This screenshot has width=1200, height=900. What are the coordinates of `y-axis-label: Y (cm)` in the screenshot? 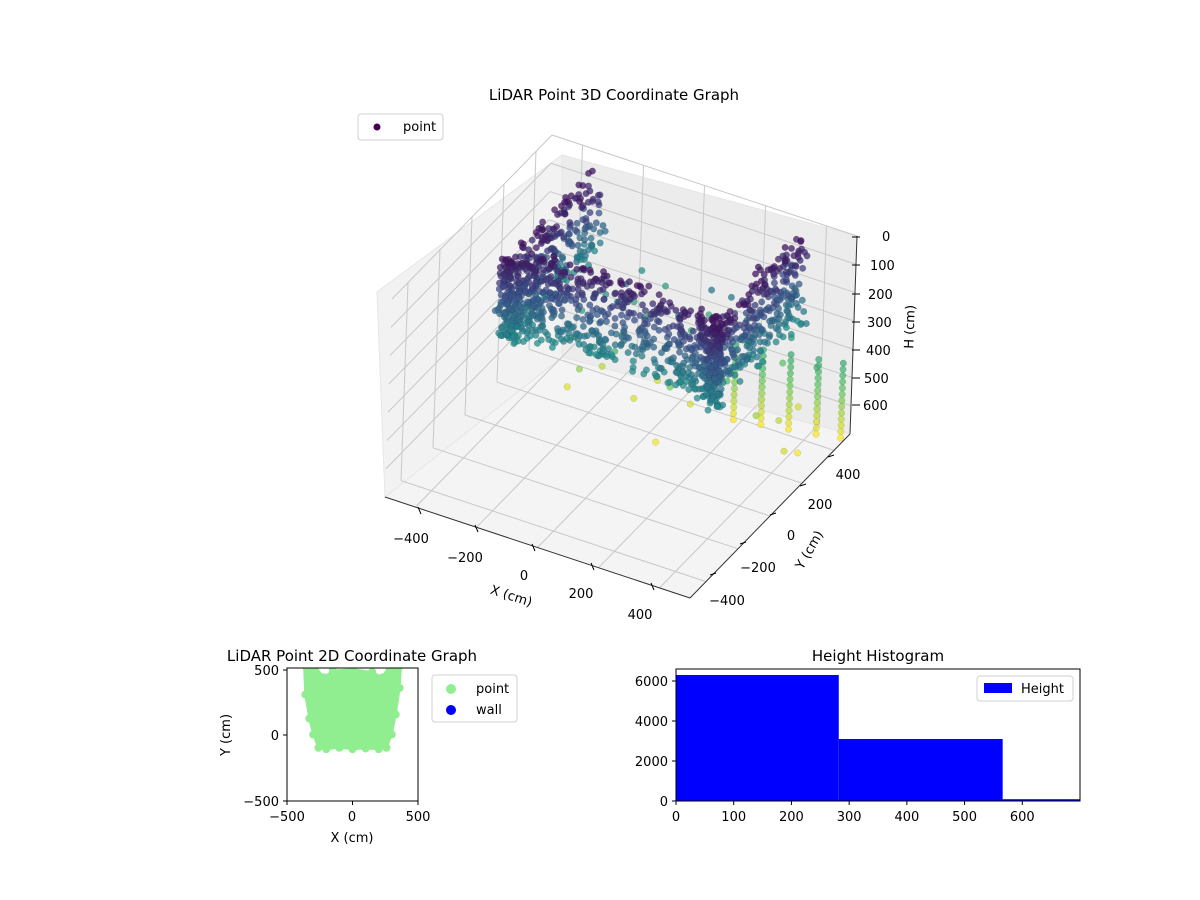 It's located at (809, 550).